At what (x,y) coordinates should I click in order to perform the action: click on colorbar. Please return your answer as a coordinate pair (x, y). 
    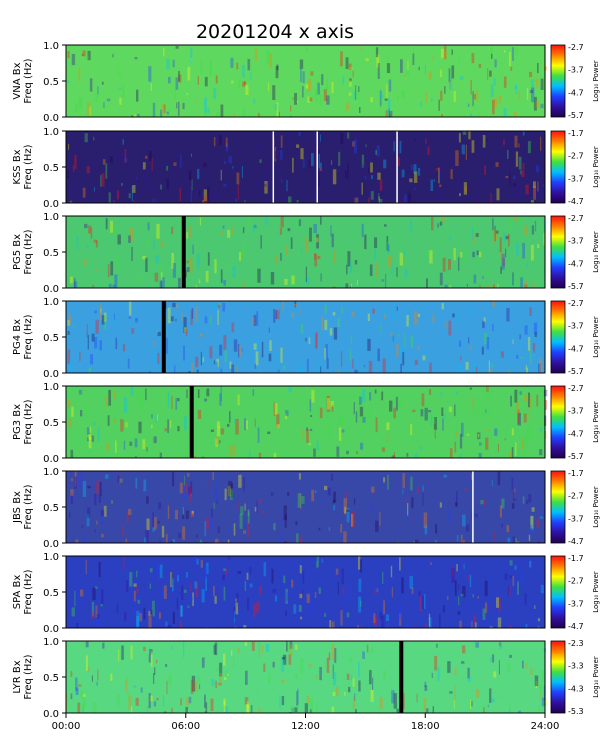
    Looking at the image, I should click on (558, 507).